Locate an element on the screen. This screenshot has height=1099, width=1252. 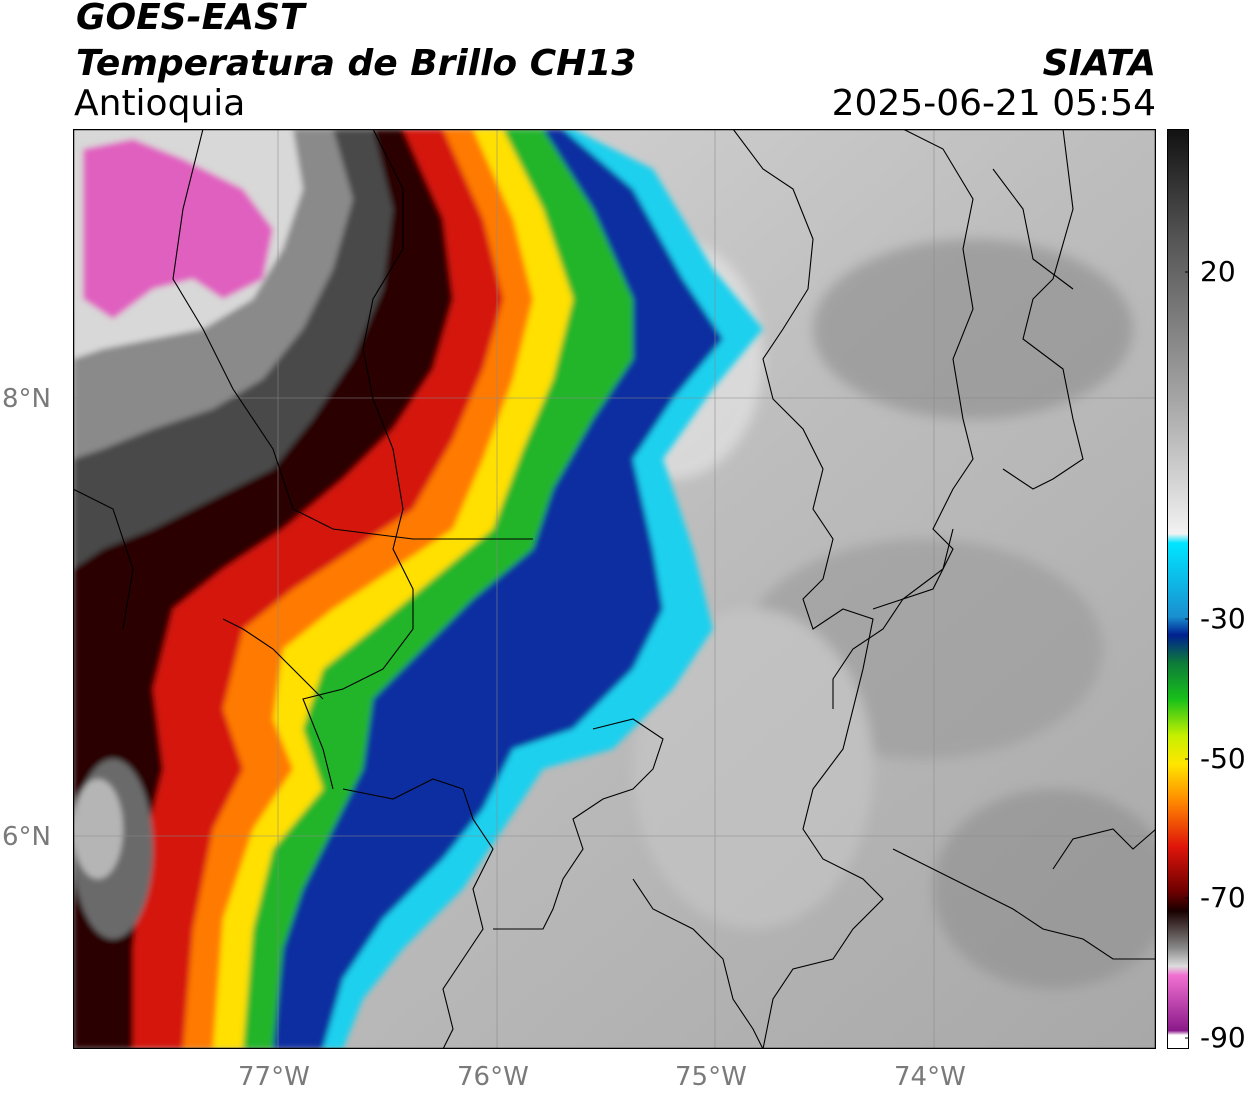
colorbar-label-neg30: -30 is located at coordinates (1223, 618).